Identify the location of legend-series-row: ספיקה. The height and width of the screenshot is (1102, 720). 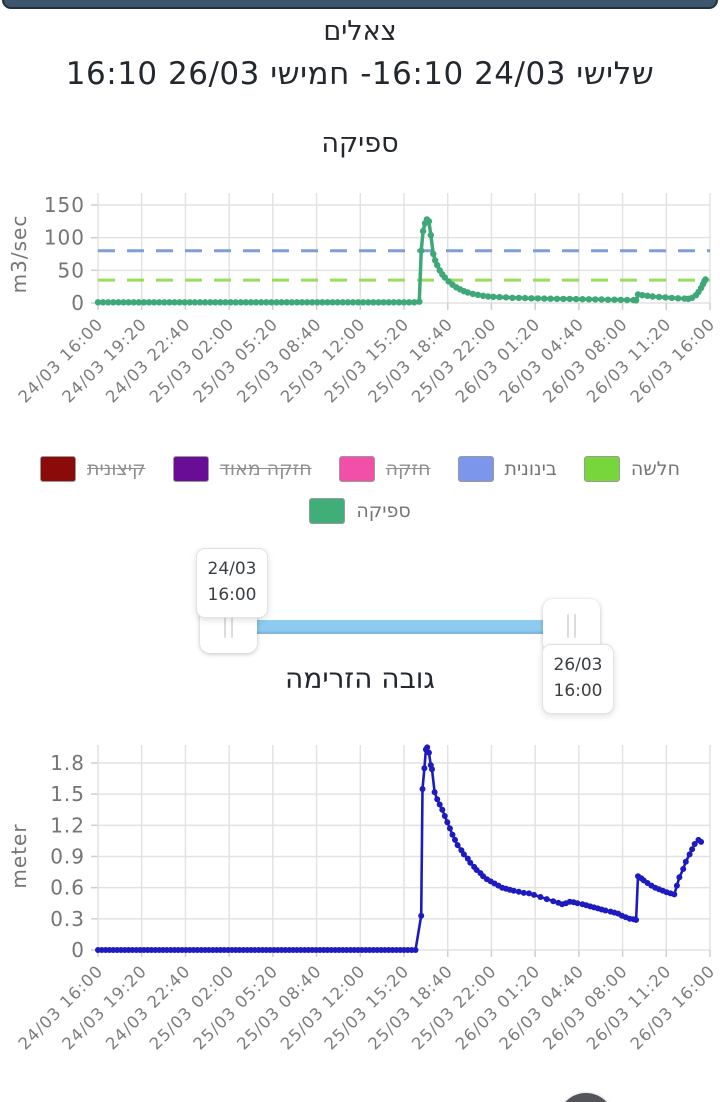
(360, 511).